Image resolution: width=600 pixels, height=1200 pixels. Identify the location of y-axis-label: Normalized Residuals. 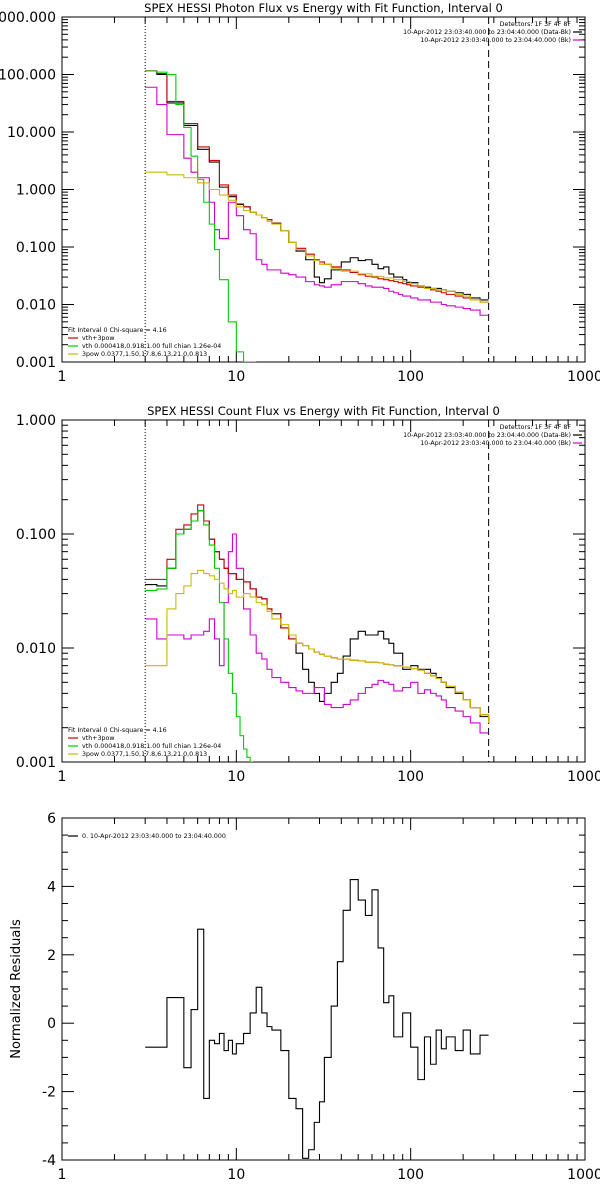
(16, 989).